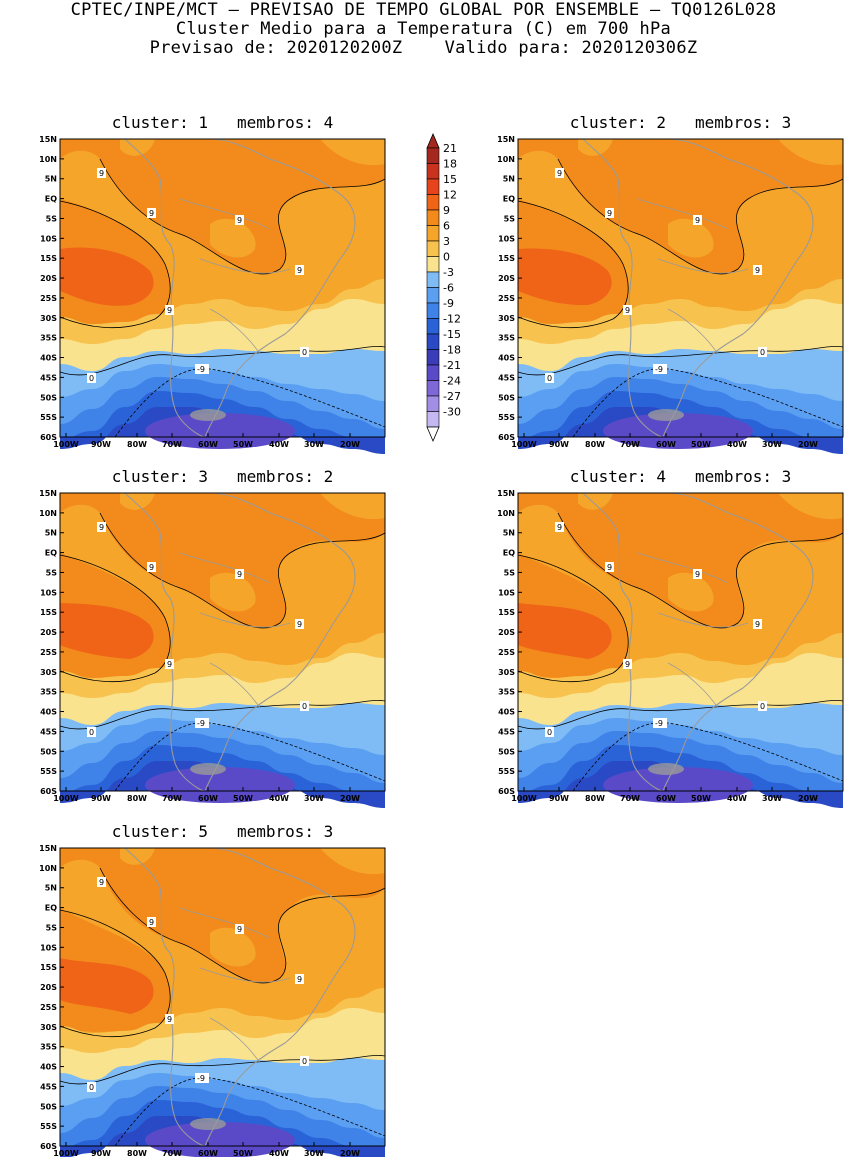 The height and width of the screenshot is (1157, 847). I want to click on map-frame, so click(680, 642).